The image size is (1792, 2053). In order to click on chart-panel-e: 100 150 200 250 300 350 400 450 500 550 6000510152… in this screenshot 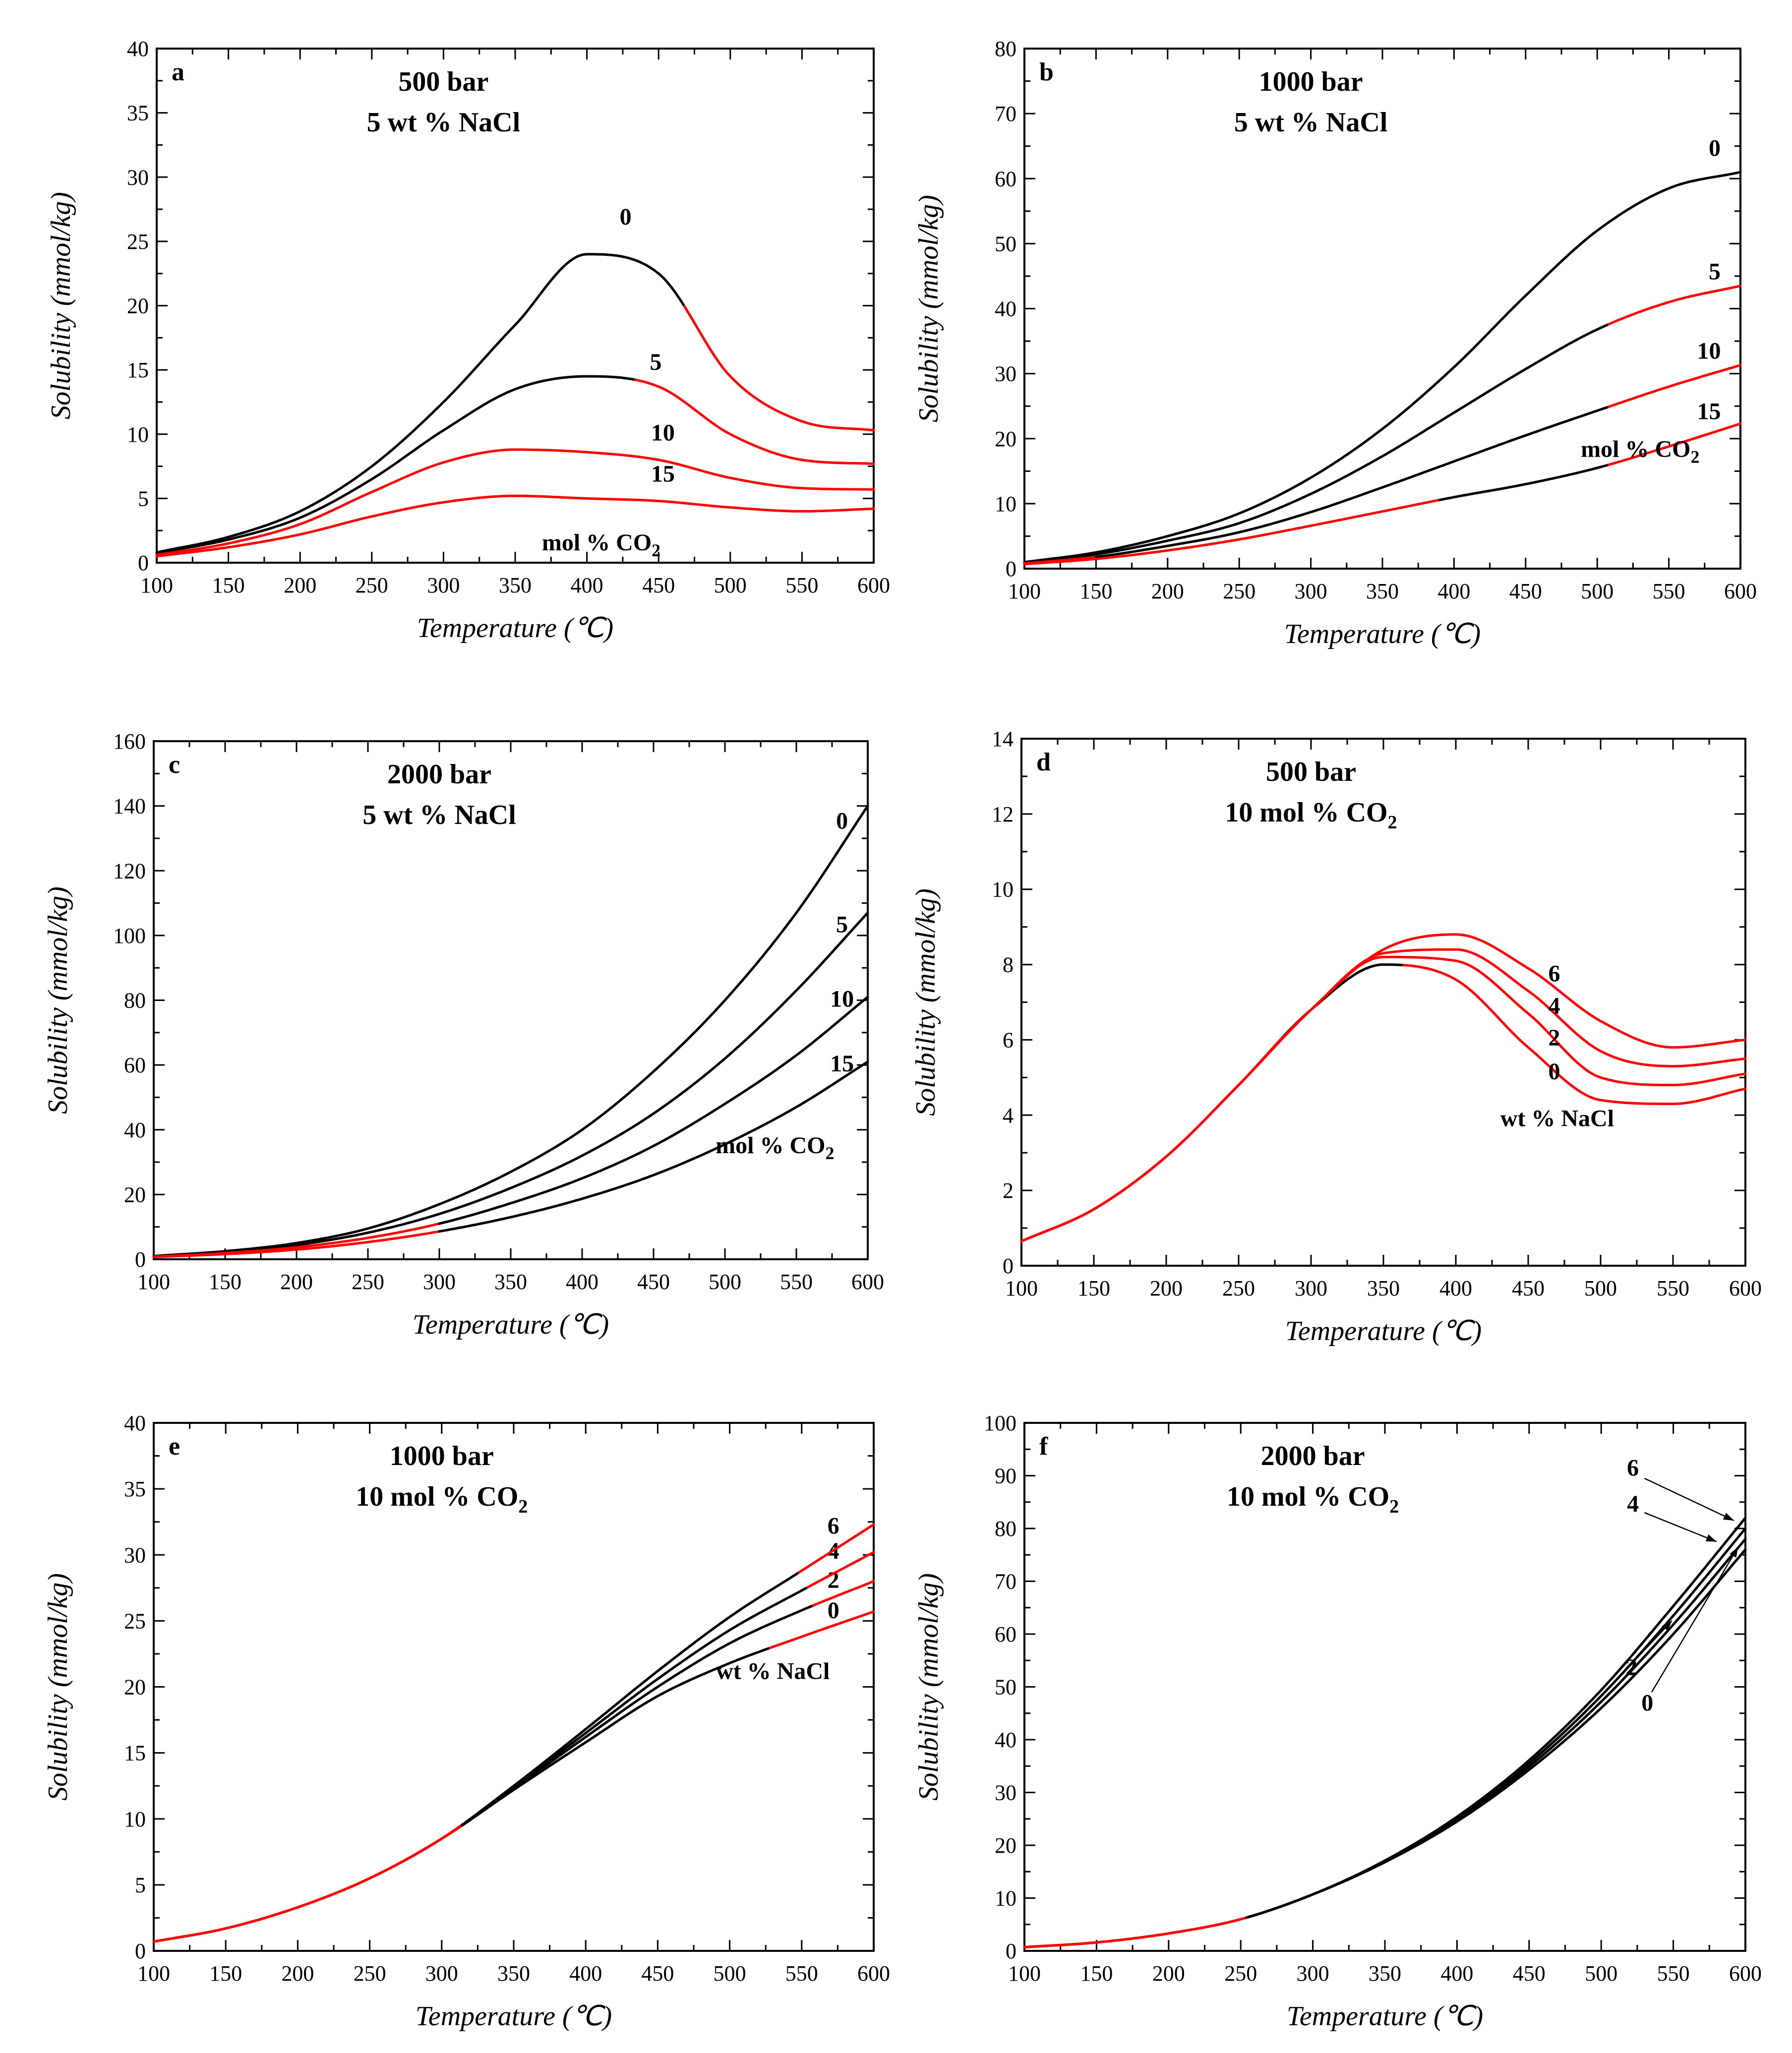, I will do `click(467, 1721)`.